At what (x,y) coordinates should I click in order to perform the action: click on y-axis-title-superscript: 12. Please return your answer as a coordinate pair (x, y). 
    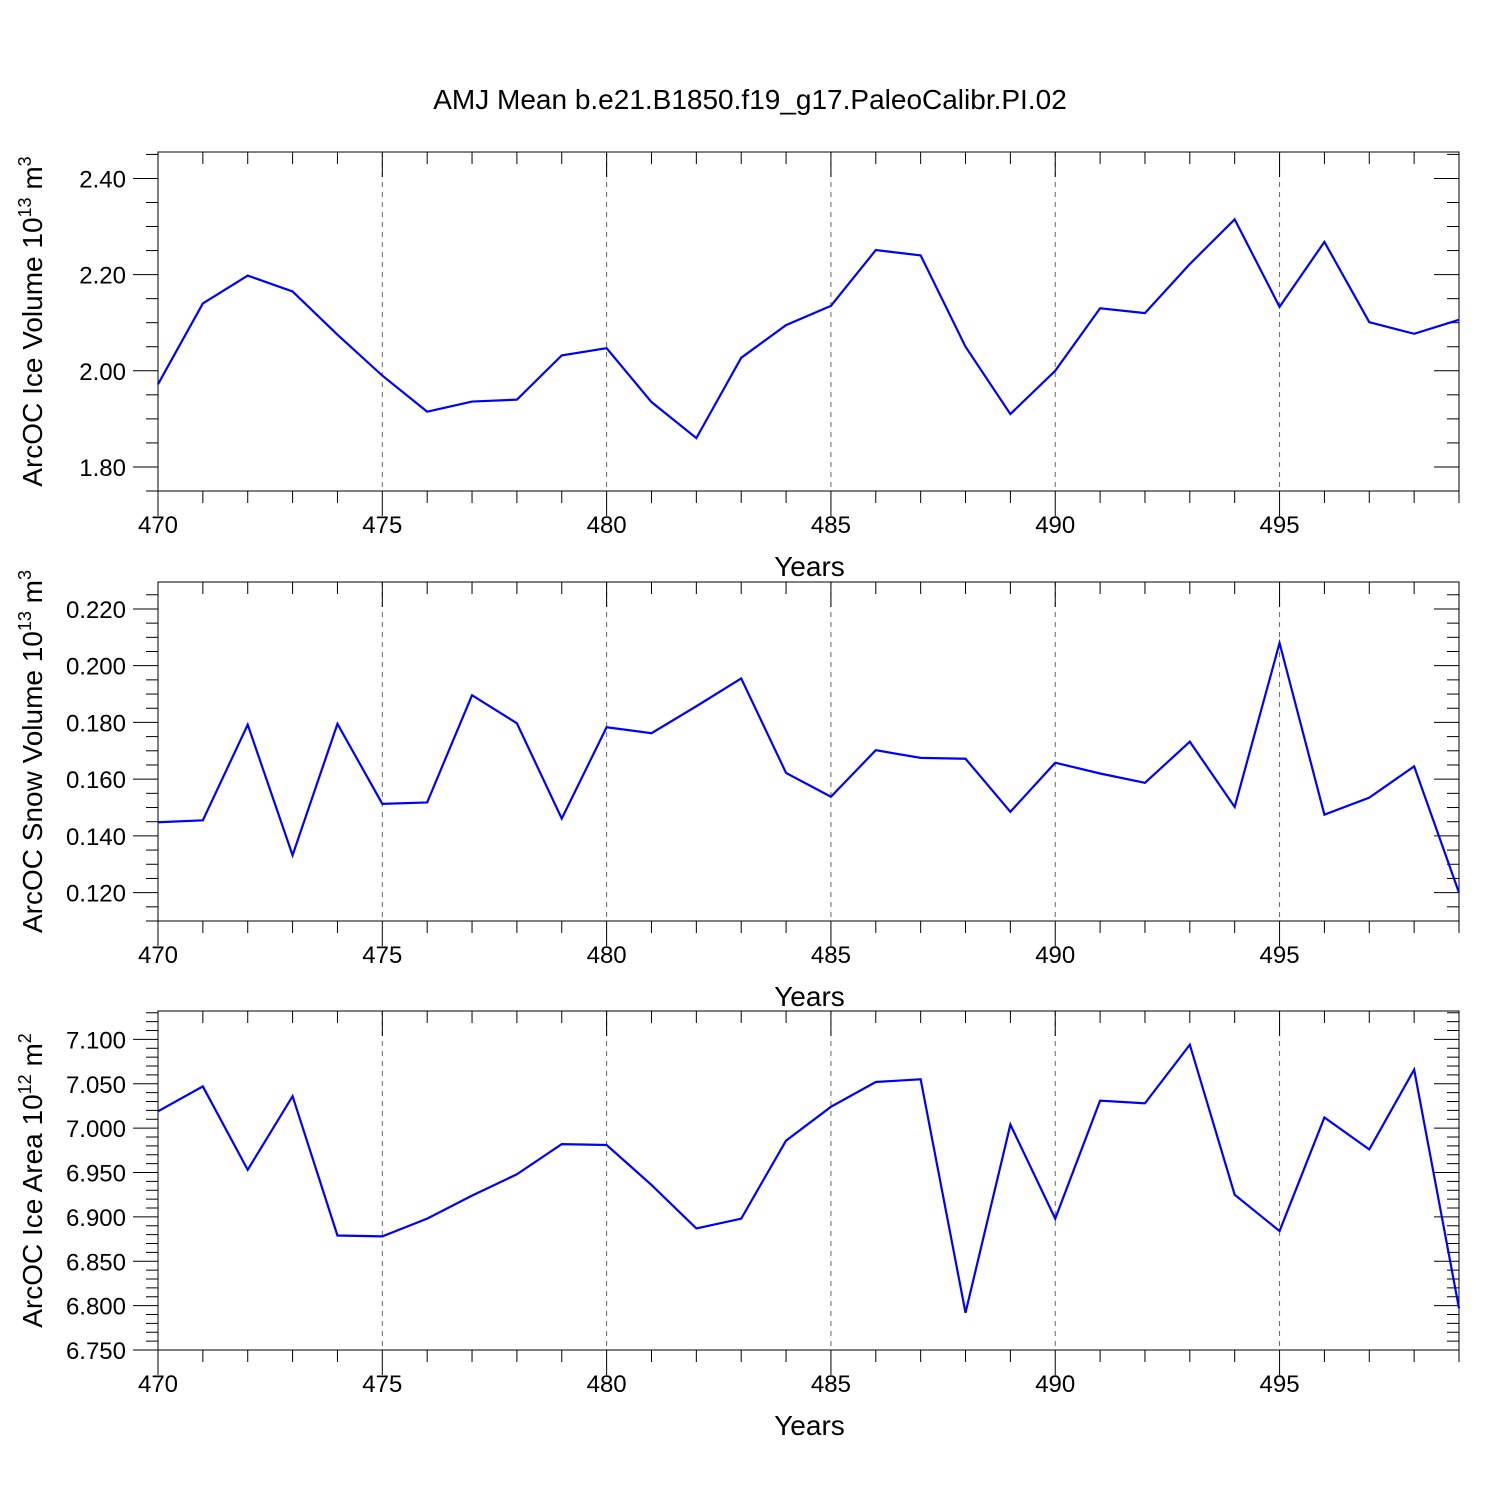
    Looking at the image, I should click on (25, 1084).